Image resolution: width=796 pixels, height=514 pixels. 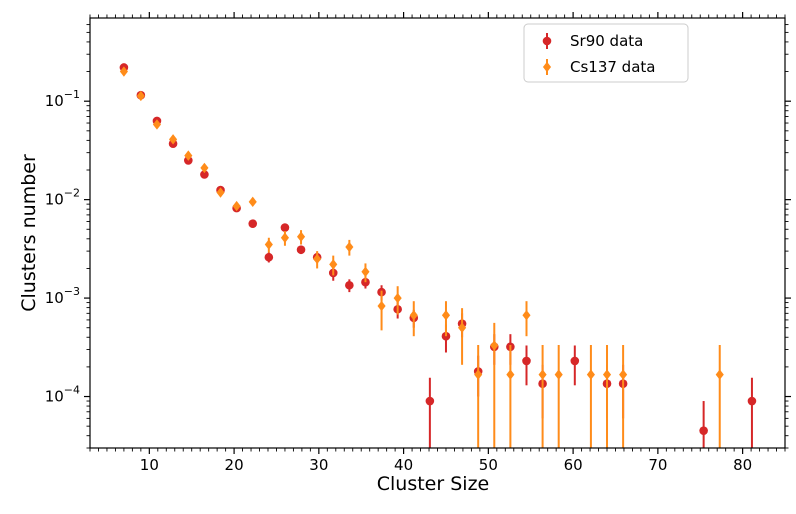 What do you see at coordinates (62, 99) in the screenshot?
I see `y-tick-label: 10⁻¹` at bounding box center [62, 99].